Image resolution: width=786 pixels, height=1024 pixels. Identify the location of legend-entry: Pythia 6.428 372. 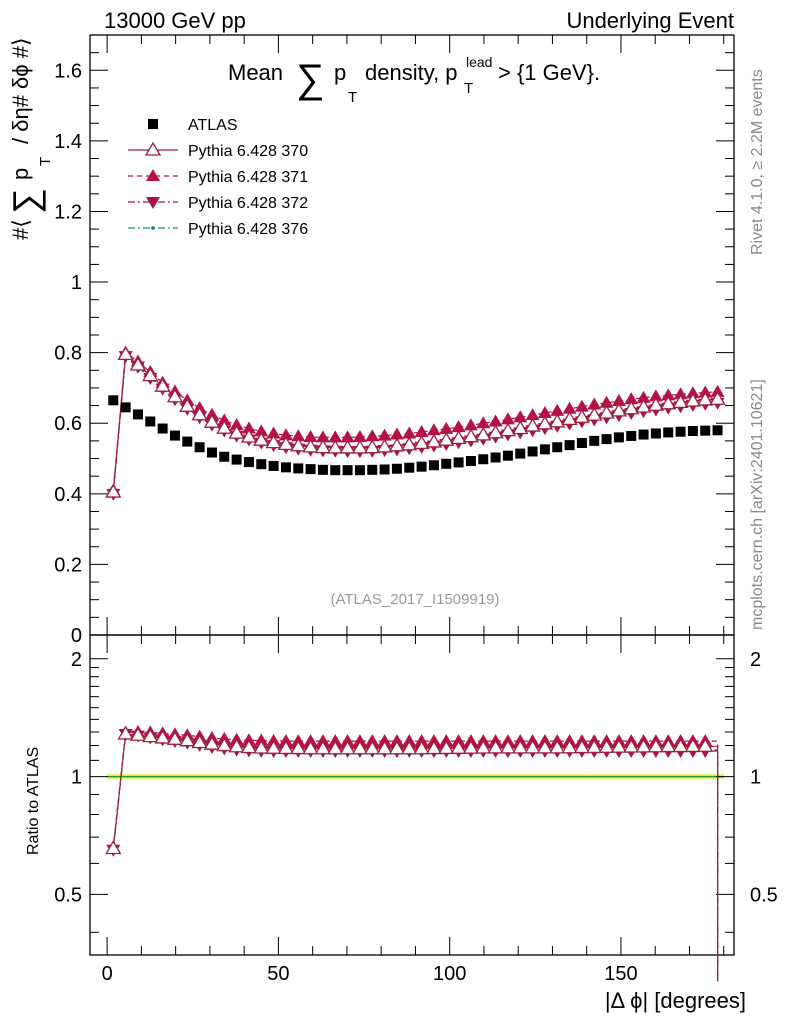
(218, 203).